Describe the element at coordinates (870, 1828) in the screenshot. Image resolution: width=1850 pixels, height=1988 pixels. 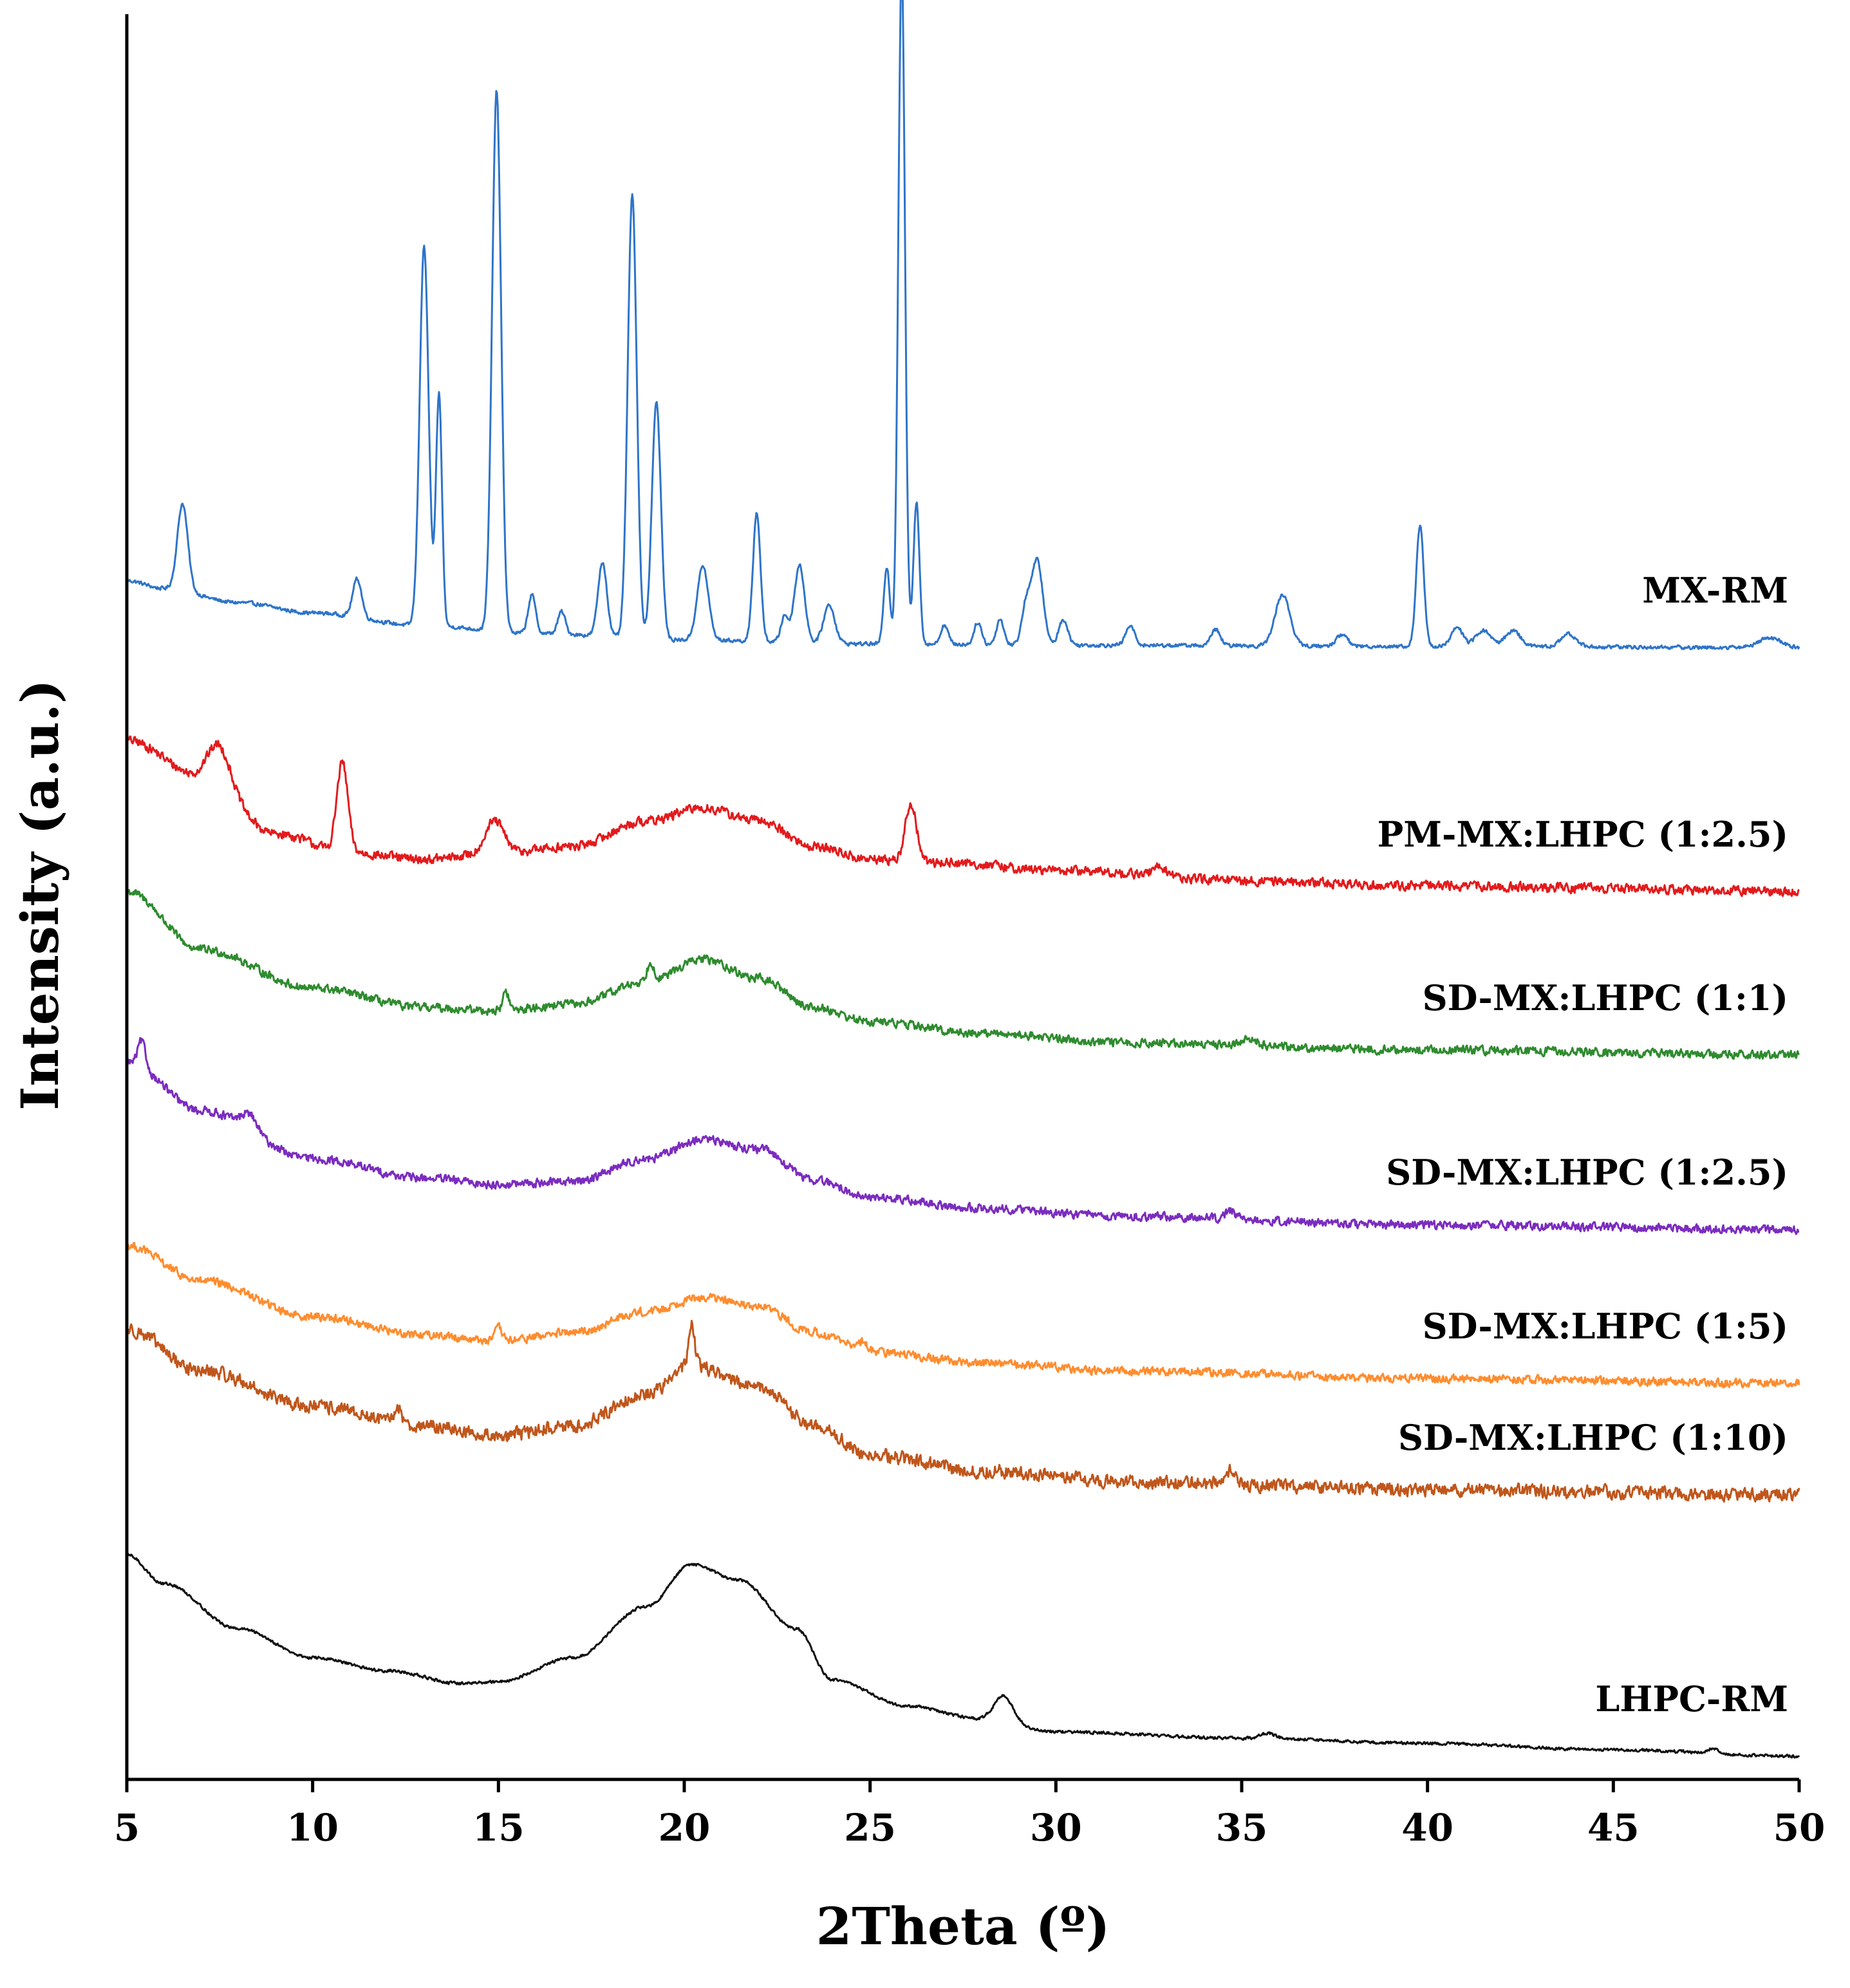
I see `x-tick-label: 25` at that location.